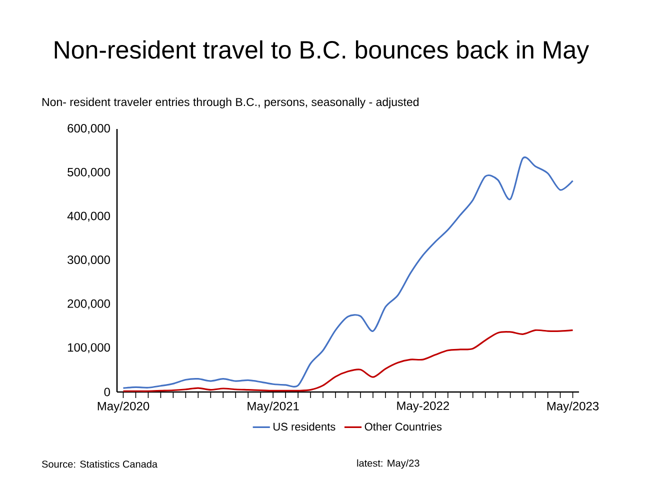 The image size is (652, 483). Describe the element at coordinates (100, 464) in the screenshot. I see `source-note: Source: Statistics Canada` at that location.